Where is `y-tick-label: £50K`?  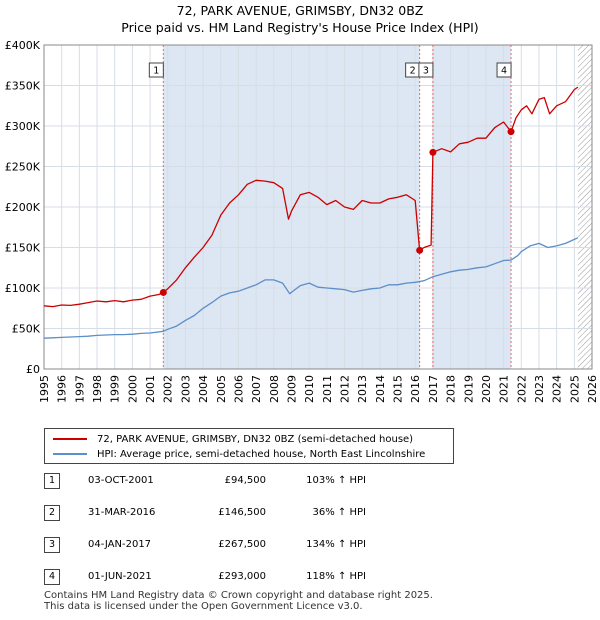 y-tick-label: £50K is located at coordinates (26, 329).